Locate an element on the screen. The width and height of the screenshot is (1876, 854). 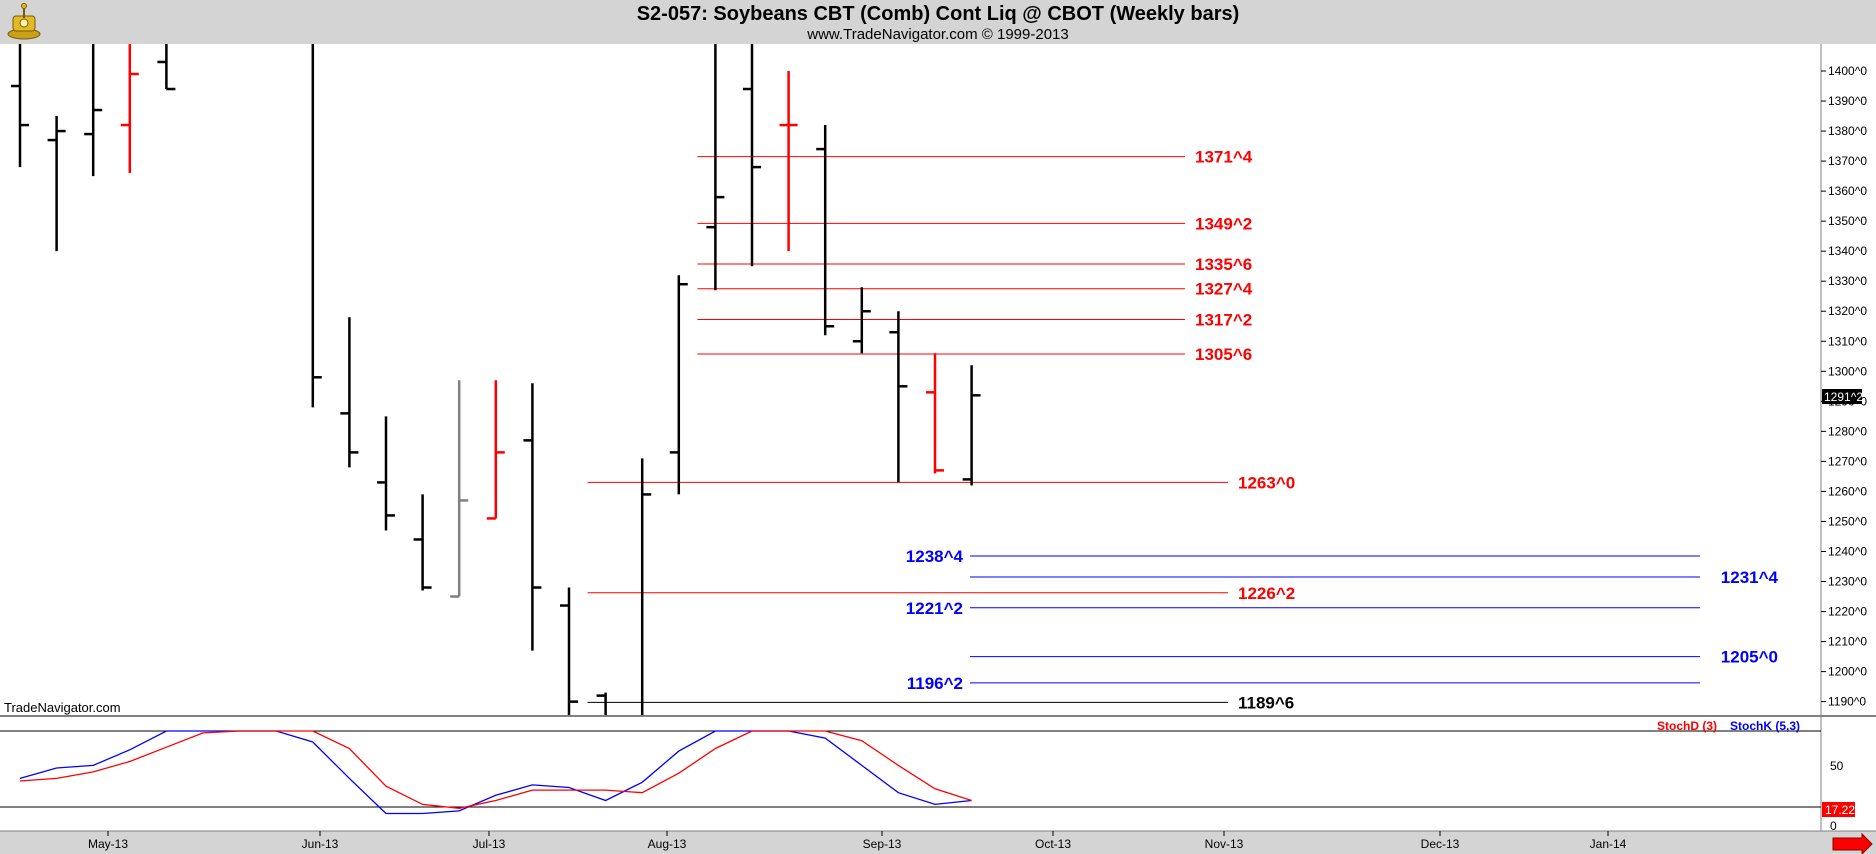
trade-navigator-logo is located at coordinates (24, 21).